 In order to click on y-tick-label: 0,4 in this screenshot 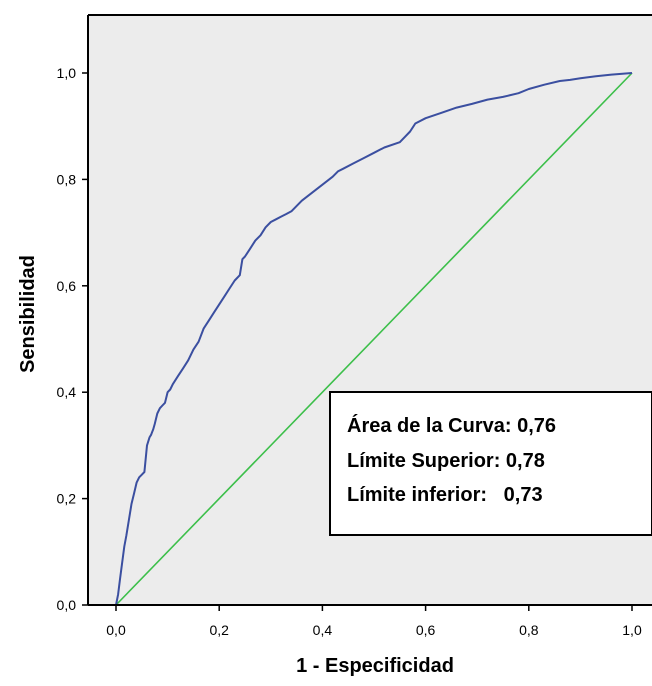, I will do `click(67, 392)`.